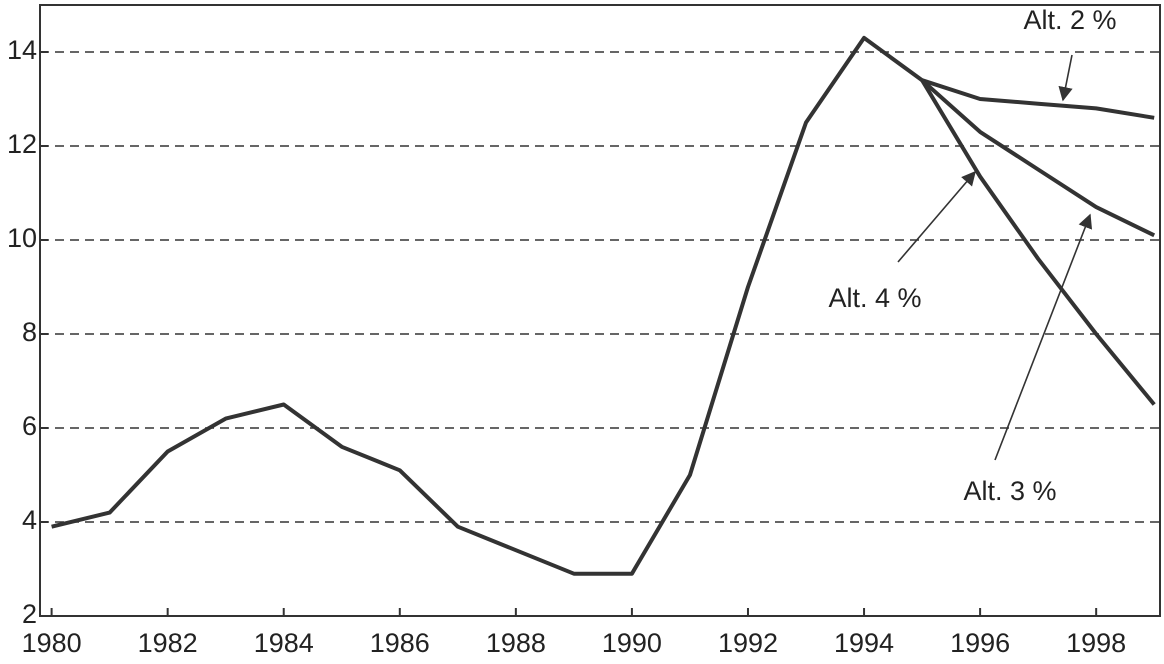 The height and width of the screenshot is (664, 1164). Describe the element at coordinates (29, 332) in the screenshot. I see `y-tick-label: 8` at that location.